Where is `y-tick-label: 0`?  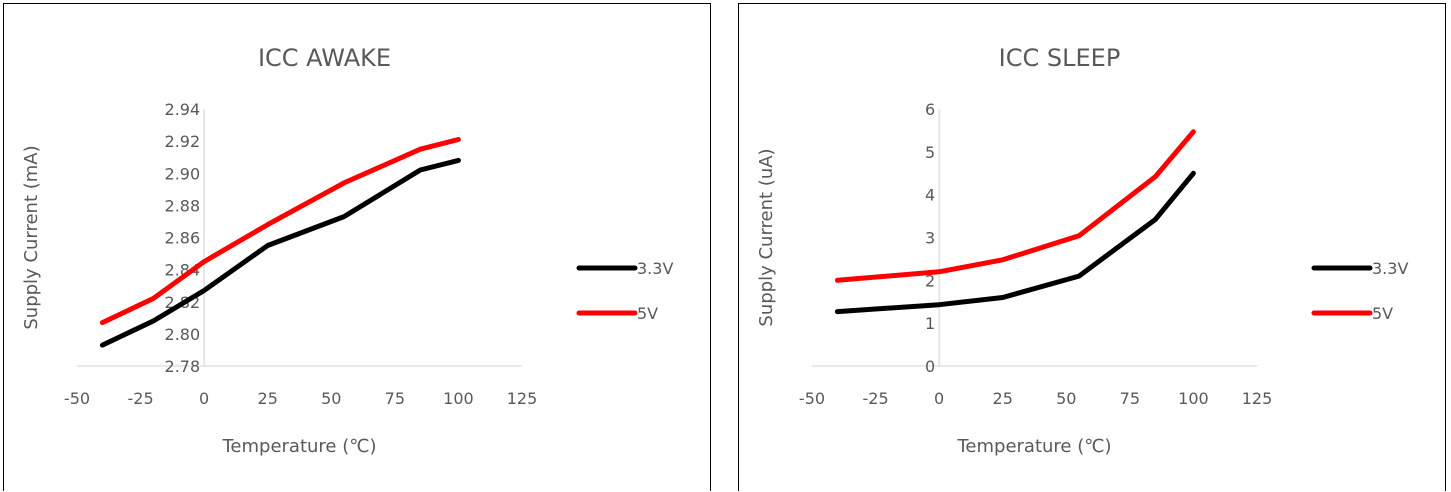 y-tick-label: 0 is located at coordinates (930, 366).